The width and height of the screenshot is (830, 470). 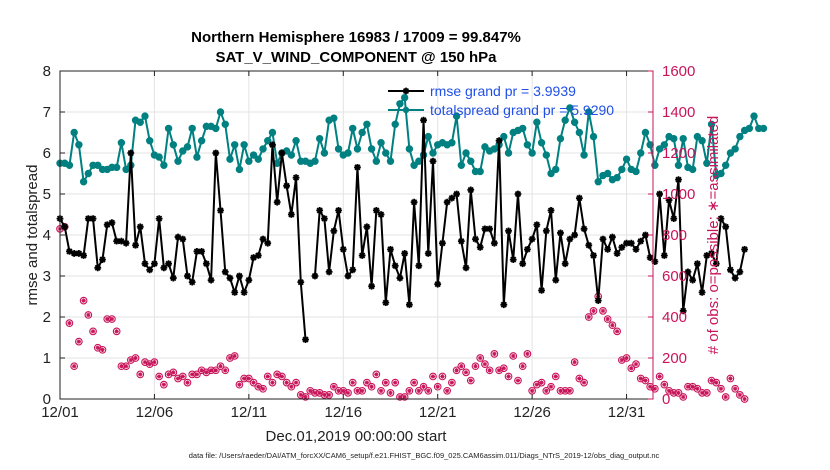 What do you see at coordinates (666, 399) in the screenshot?
I see `y2-tick-label: 0` at bounding box center [666, 399].